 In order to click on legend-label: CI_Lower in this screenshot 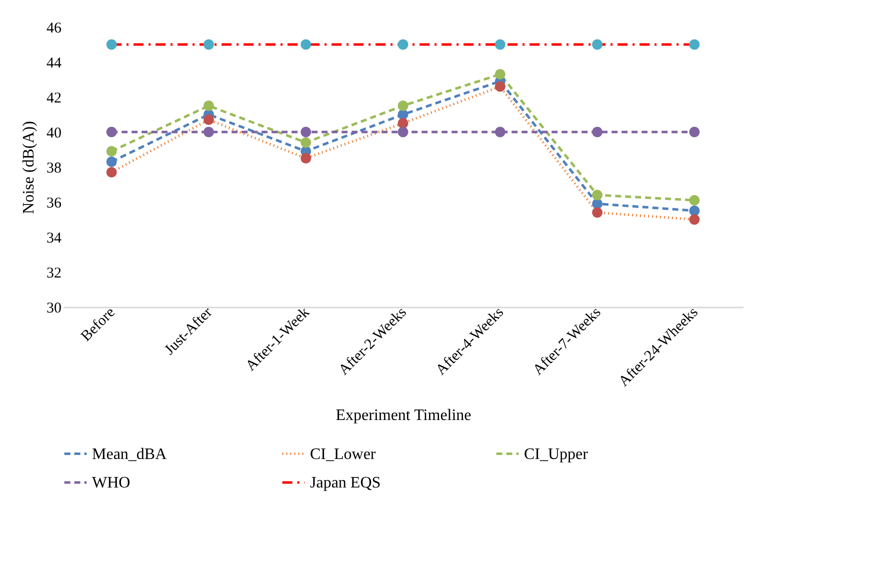, I will do `click(343, 454)`.